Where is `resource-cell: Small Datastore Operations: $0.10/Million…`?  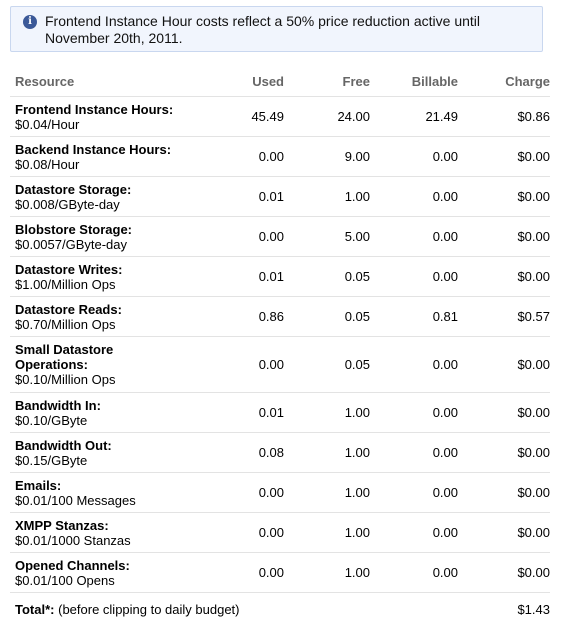 resource-cell: Small Datastore Operations: $0.10/Million… is located at coordinates (99, 364).